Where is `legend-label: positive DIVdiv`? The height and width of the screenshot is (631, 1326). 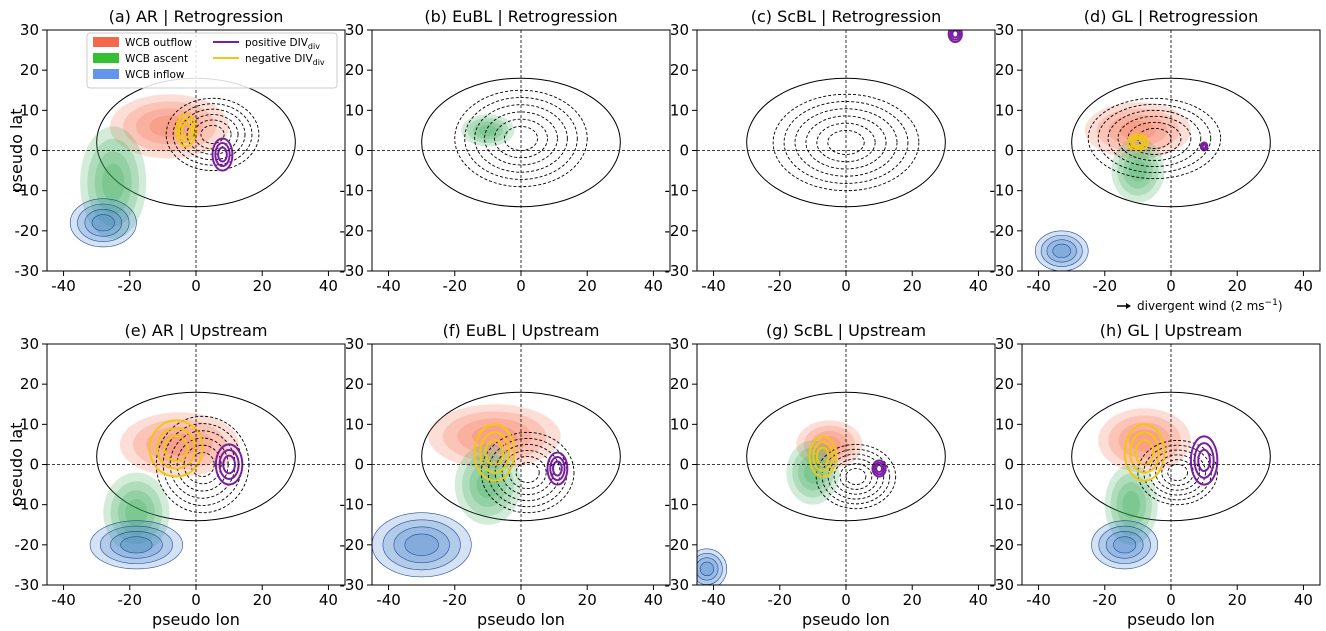 legend-label: positive DIVdiv is located at coordinates (282, 44).